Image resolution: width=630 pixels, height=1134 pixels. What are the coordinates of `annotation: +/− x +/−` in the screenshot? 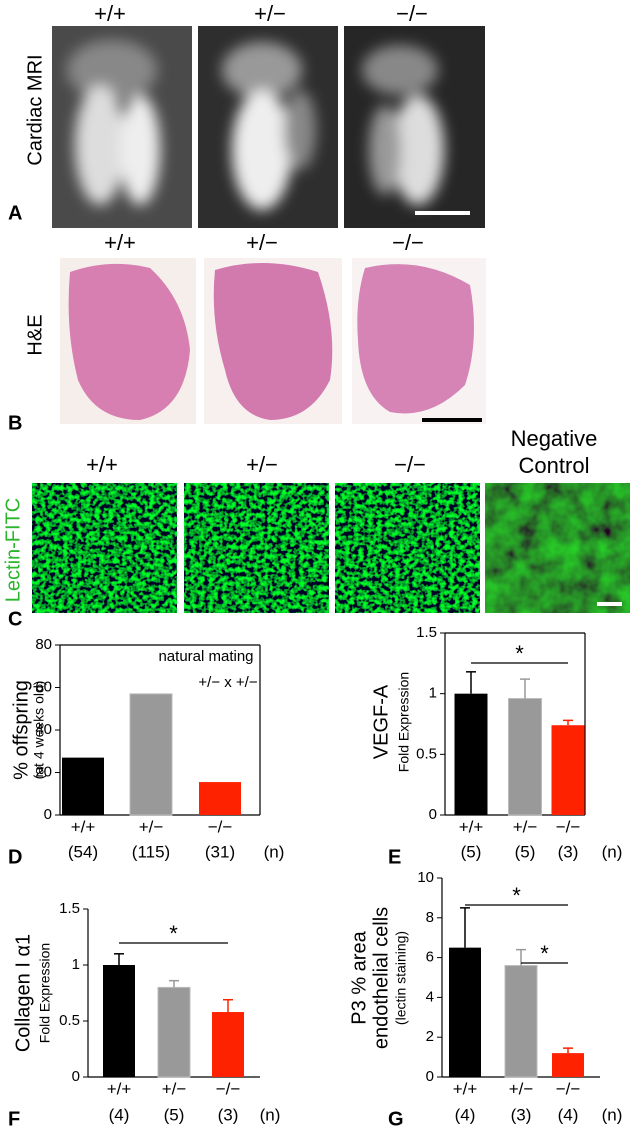 It's located at (227, 682).